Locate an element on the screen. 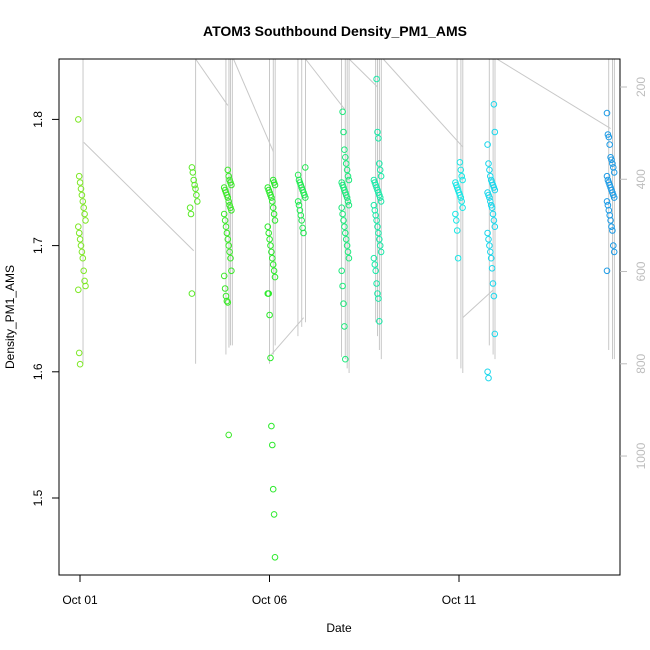 Image resolution: width=650 pixels, height=650 pixels. right-tick-label: 600 is located at coordinates (641, 271).